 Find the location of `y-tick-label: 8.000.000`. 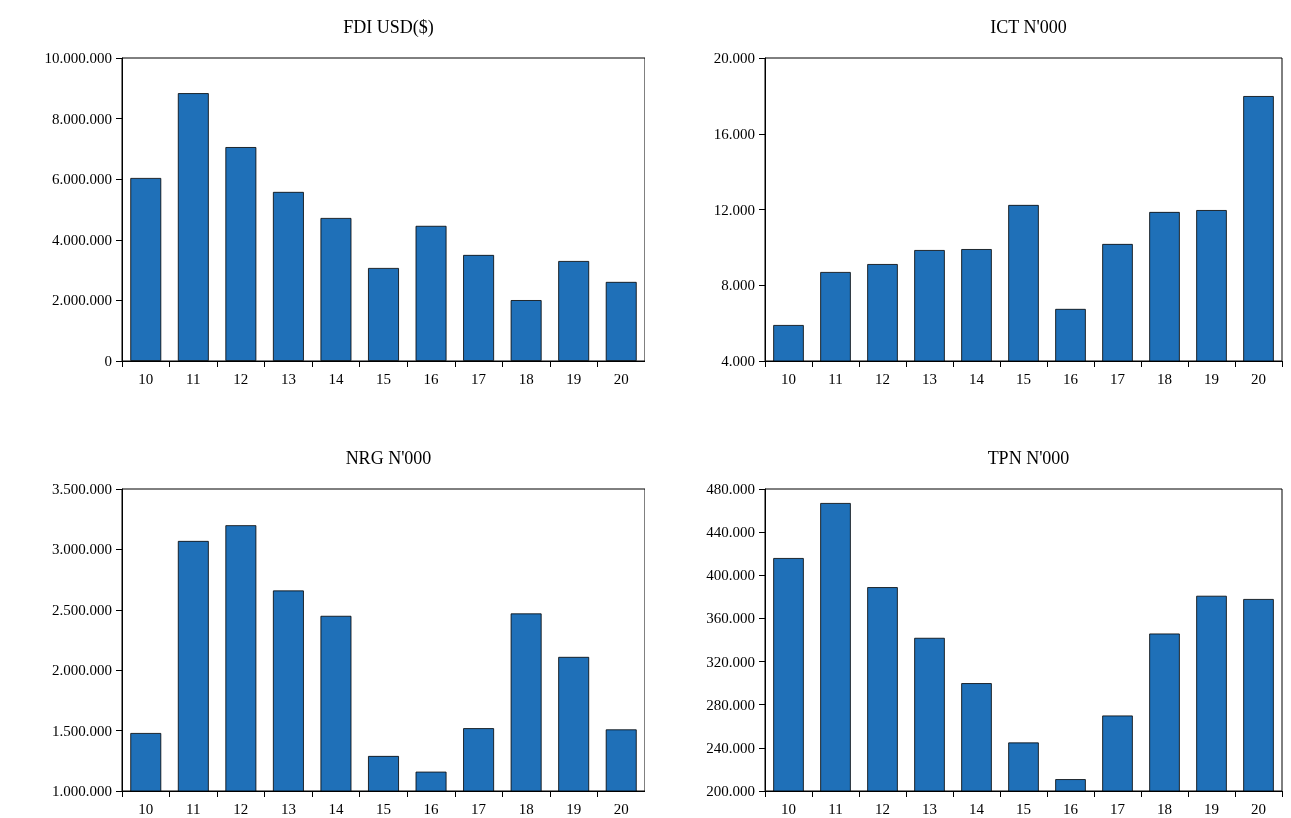

y-tick-label: 8.000.000 is located at coordinates (82, 118).